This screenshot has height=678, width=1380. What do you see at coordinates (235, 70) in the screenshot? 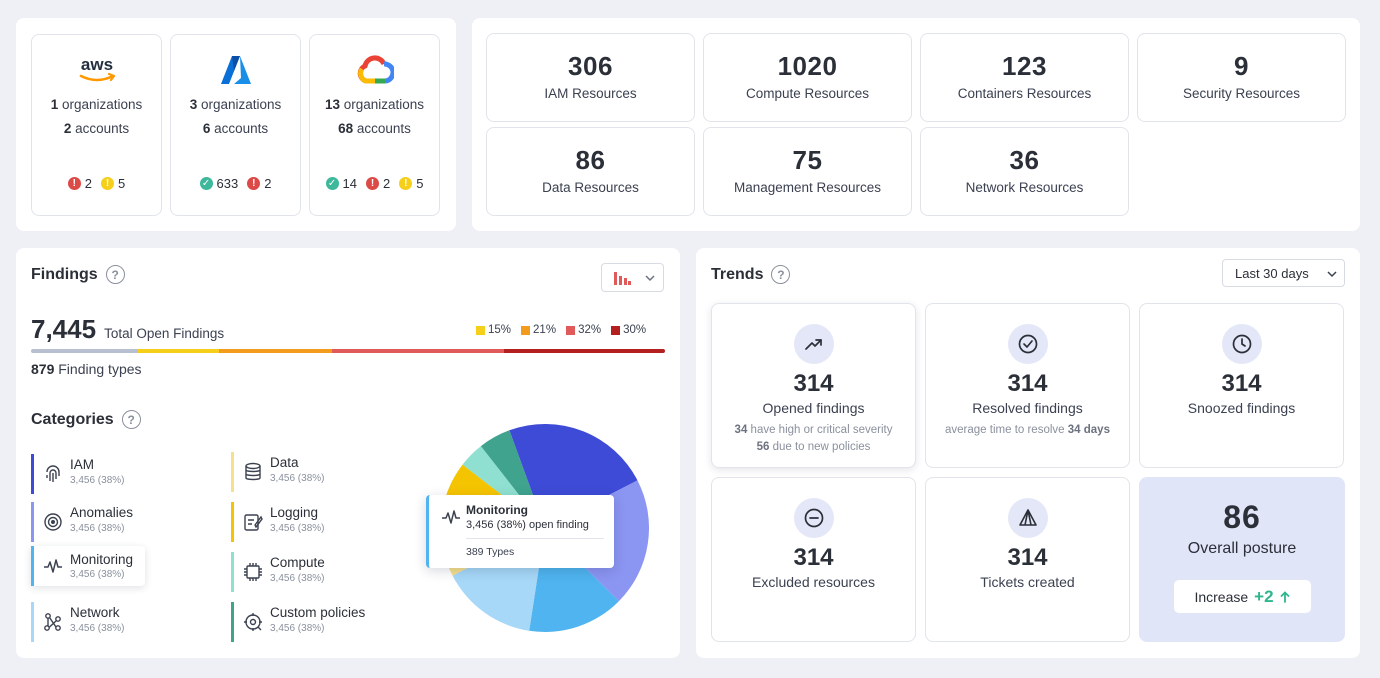
I see `azure-logo-icon` at bounding box center [235, 70].